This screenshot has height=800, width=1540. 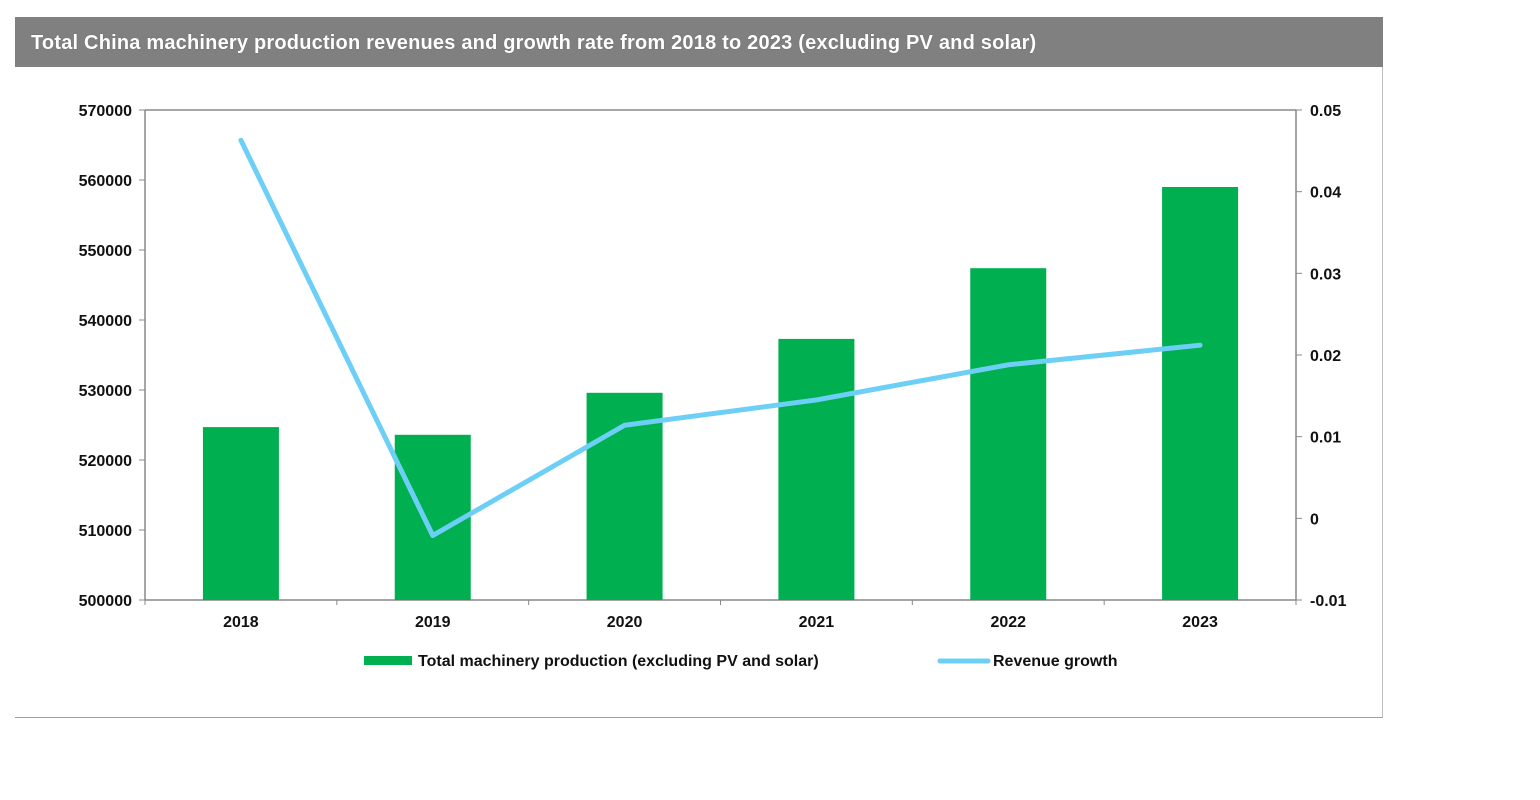 What do you see at coordinates (433, 622) in the screenshot?
I see `x-tick-label: 2019` at bounding box center [433, 622].